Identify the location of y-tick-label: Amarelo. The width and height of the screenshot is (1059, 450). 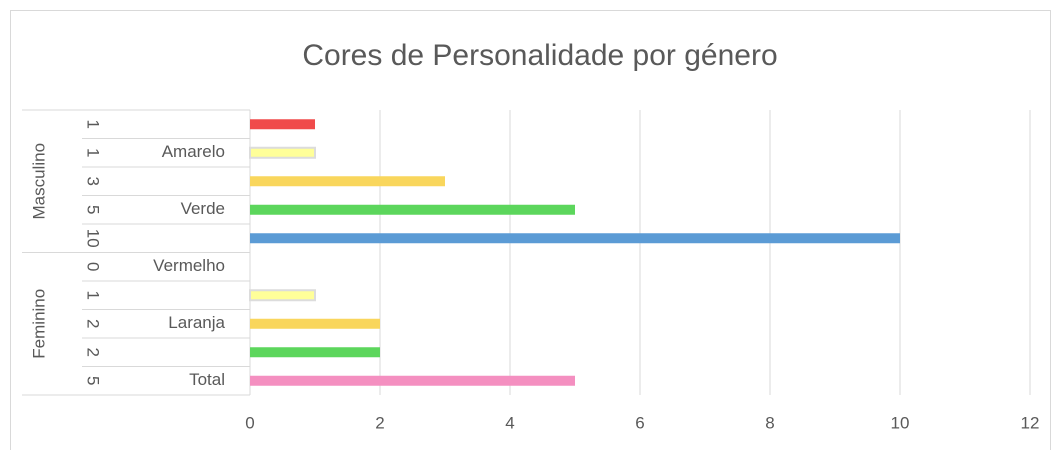
(193, 151).